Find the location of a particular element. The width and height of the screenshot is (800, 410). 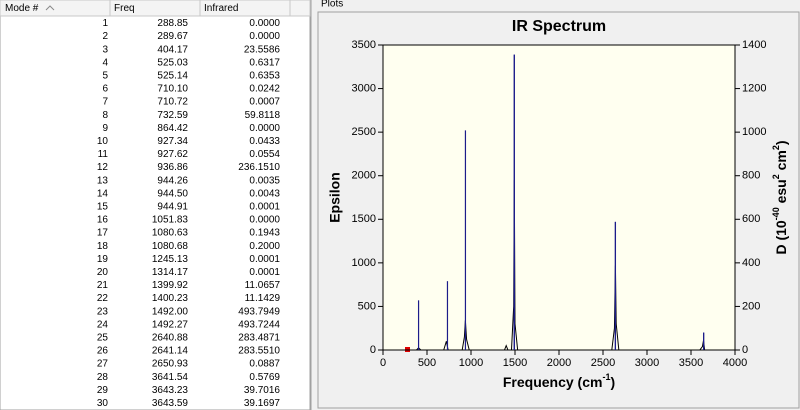

table-cell: 710.10 is located at coordinates (172, 89).